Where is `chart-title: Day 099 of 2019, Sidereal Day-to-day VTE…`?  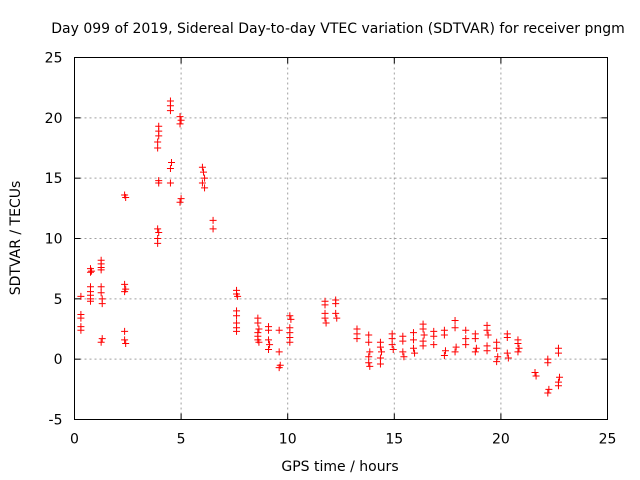
chart-title: Day 099 of 2019, Sidereal Day-to-day VTE… is located at coordinates (338, 29).